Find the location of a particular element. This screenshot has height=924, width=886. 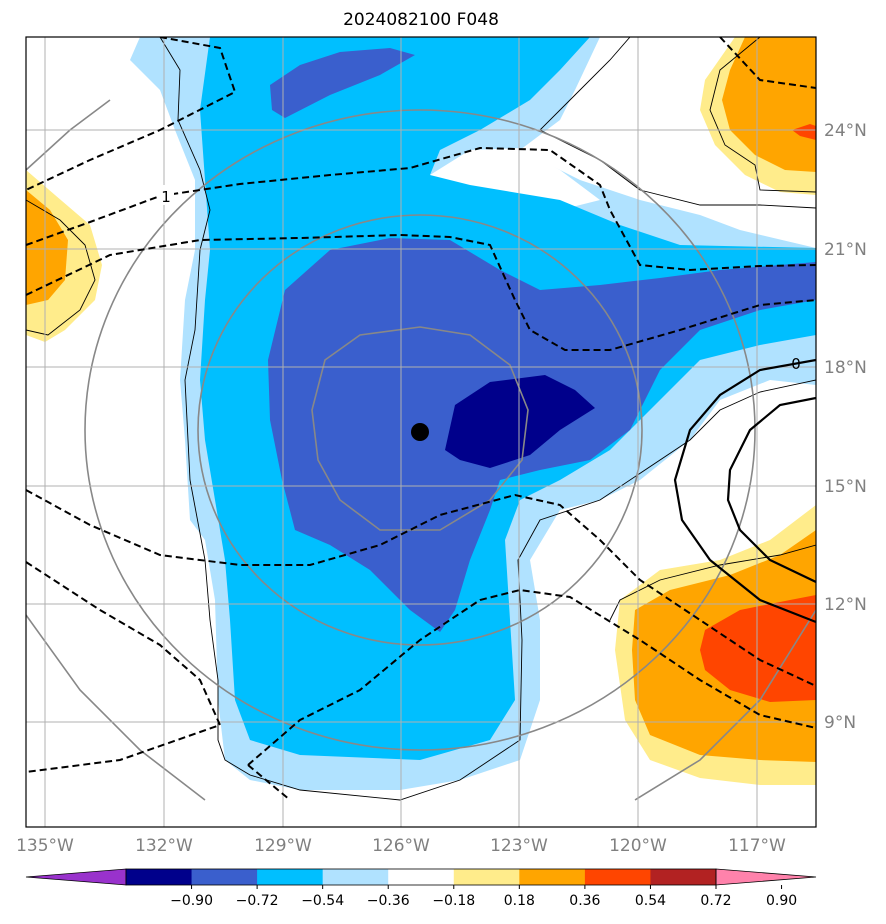

anomaly-fill-orange-ne is located at coordinates (769, 104).